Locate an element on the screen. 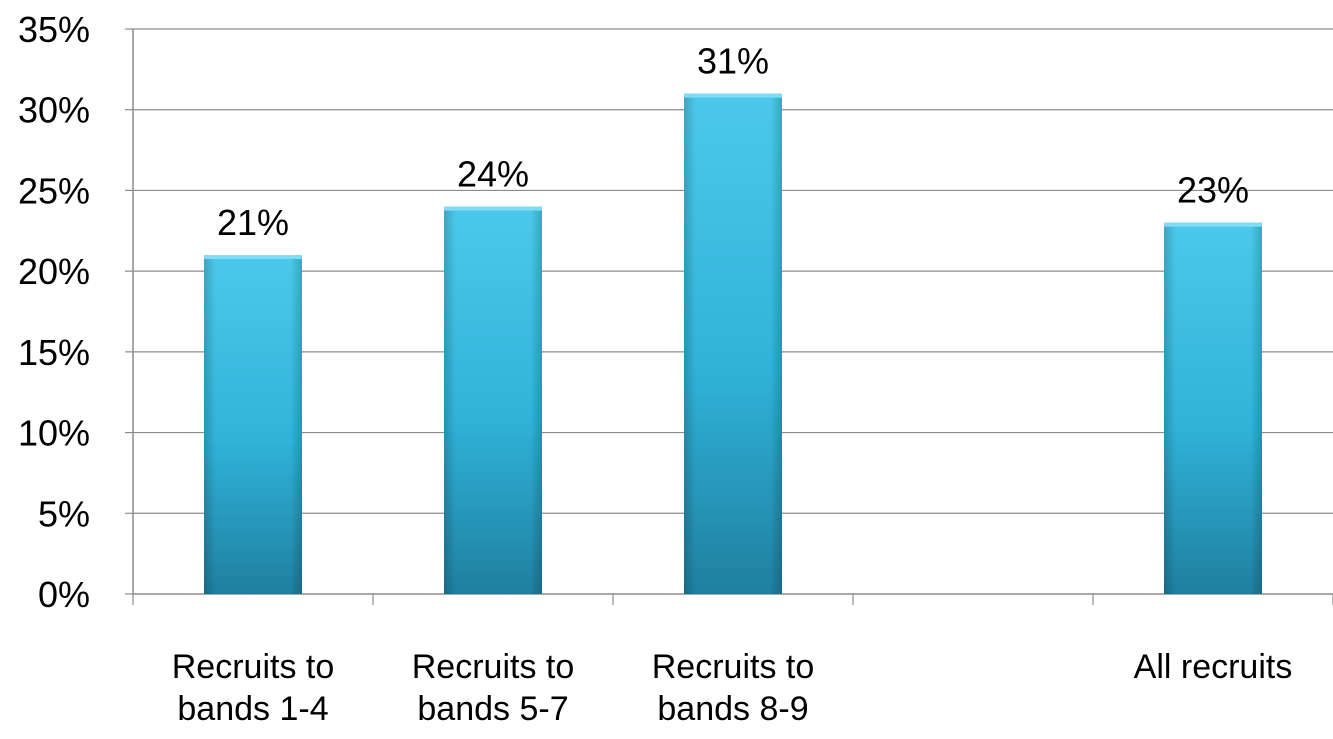 This screenshot has width=1333, height=739. y-tick-label: 35% is located at coordinates (54, 29).